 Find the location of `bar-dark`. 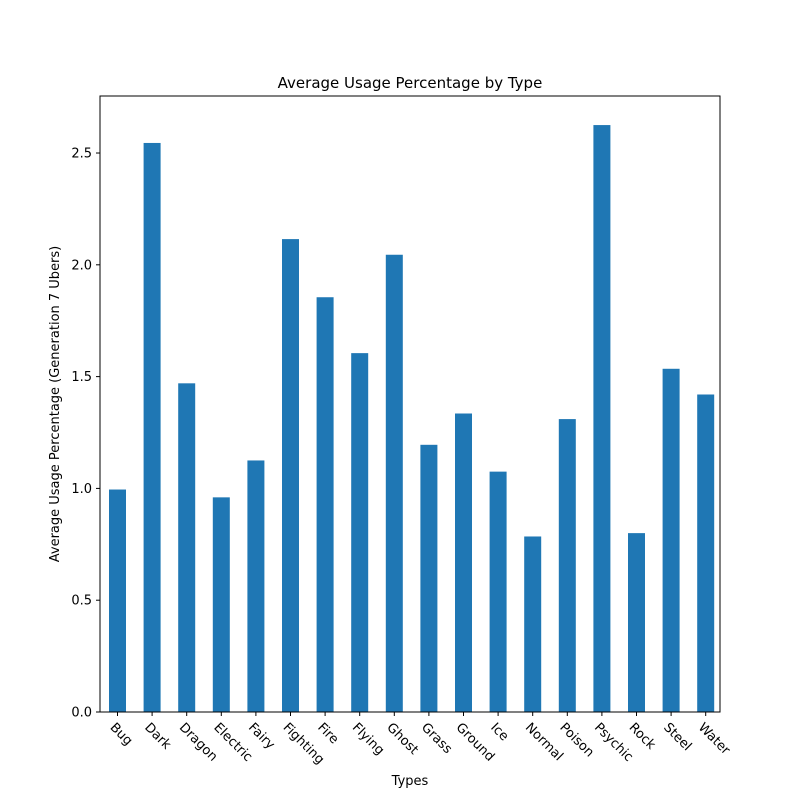

bar-dark is located at coordinates (152, 427).